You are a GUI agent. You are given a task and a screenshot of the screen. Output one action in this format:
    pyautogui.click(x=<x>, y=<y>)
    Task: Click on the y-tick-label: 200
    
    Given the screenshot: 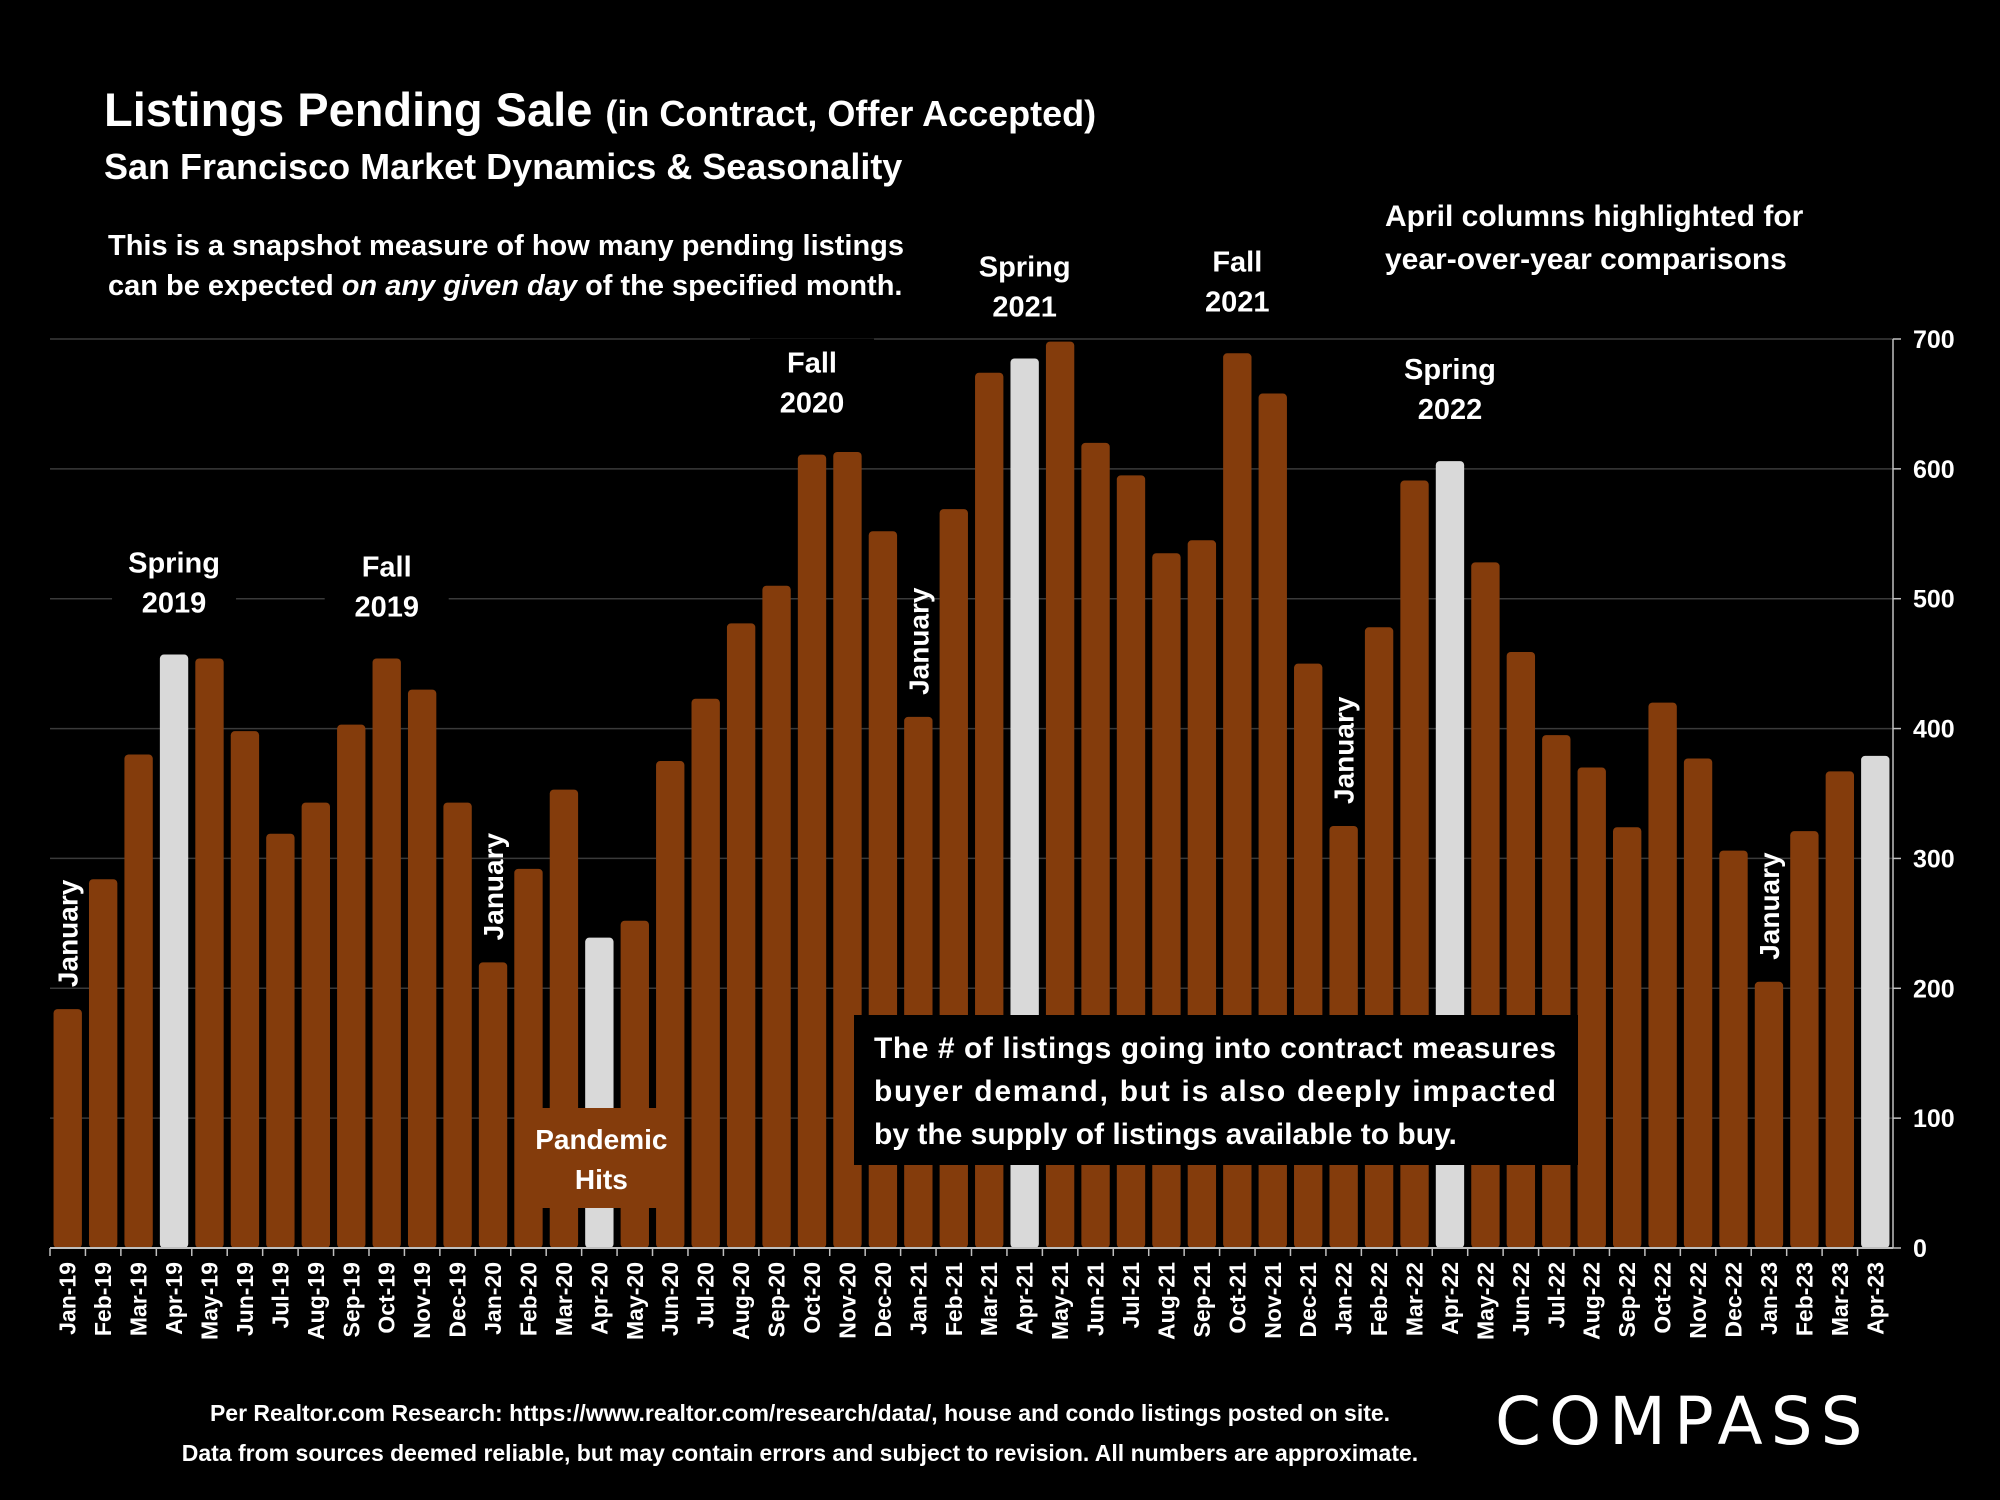 What is the action you would take?
    pyautogui.click(x=1934, y=989)
    